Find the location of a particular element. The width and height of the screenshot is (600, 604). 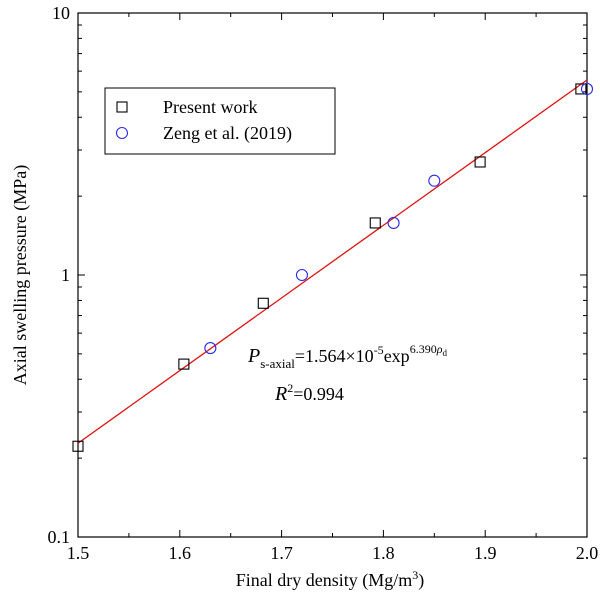

y-axis-label: Axial swelling pressure (MPa) is located at coordinates (20, 275).